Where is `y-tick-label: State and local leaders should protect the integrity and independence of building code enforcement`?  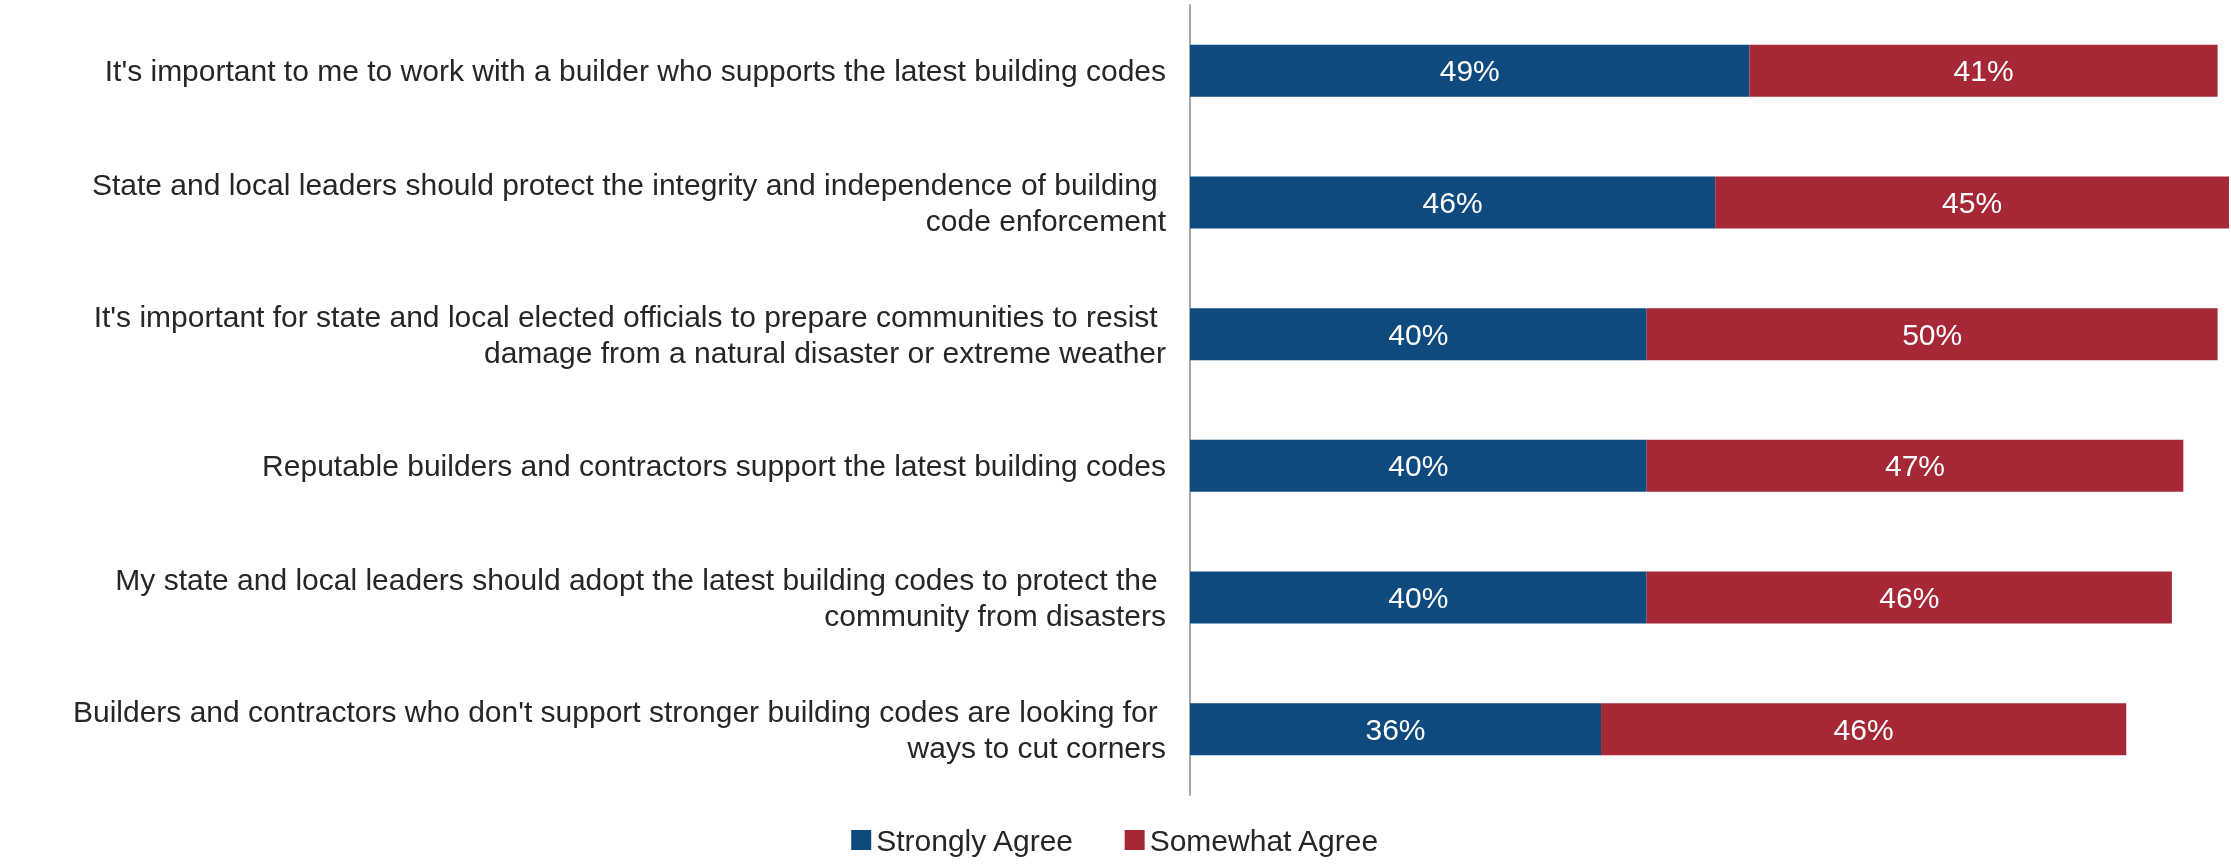
y-tick-label: State and local leaders should protect the integrity and independence of building code enforcement is located at coordinates (629, 202).